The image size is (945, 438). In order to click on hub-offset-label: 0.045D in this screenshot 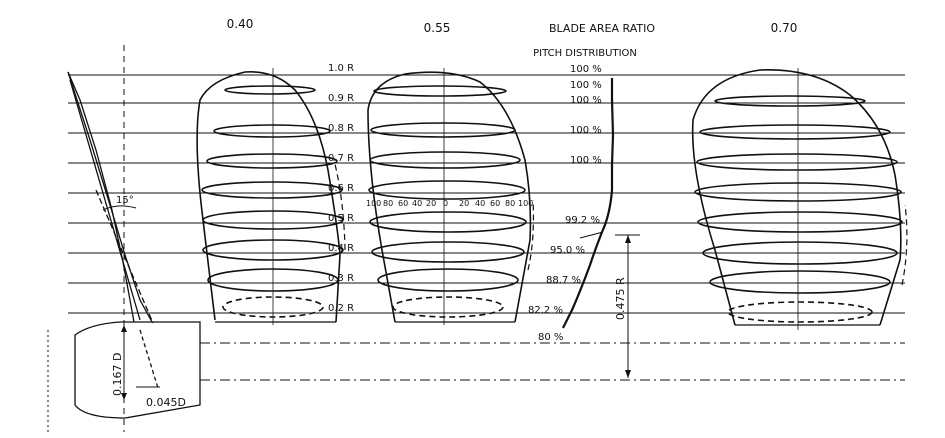, I will do `click(166, 402)`.